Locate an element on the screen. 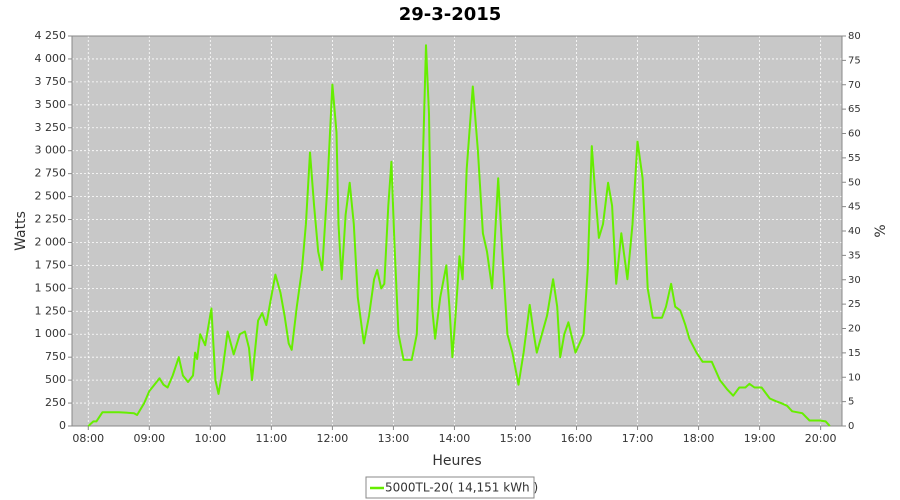 The width and height of the screenshot is (900, 500). x-tick-label: 16:00 is located at coordinates (577, 438).